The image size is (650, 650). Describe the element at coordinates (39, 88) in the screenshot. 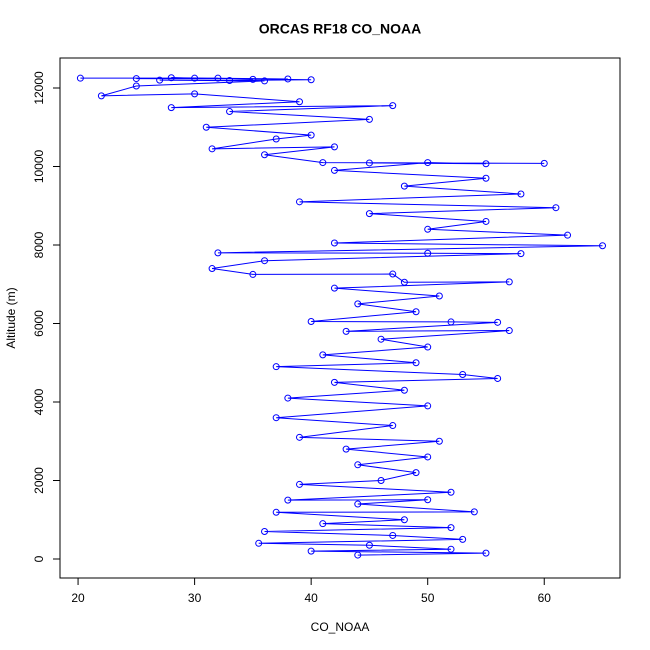

I see `y-tick-label: 12000` at that location.